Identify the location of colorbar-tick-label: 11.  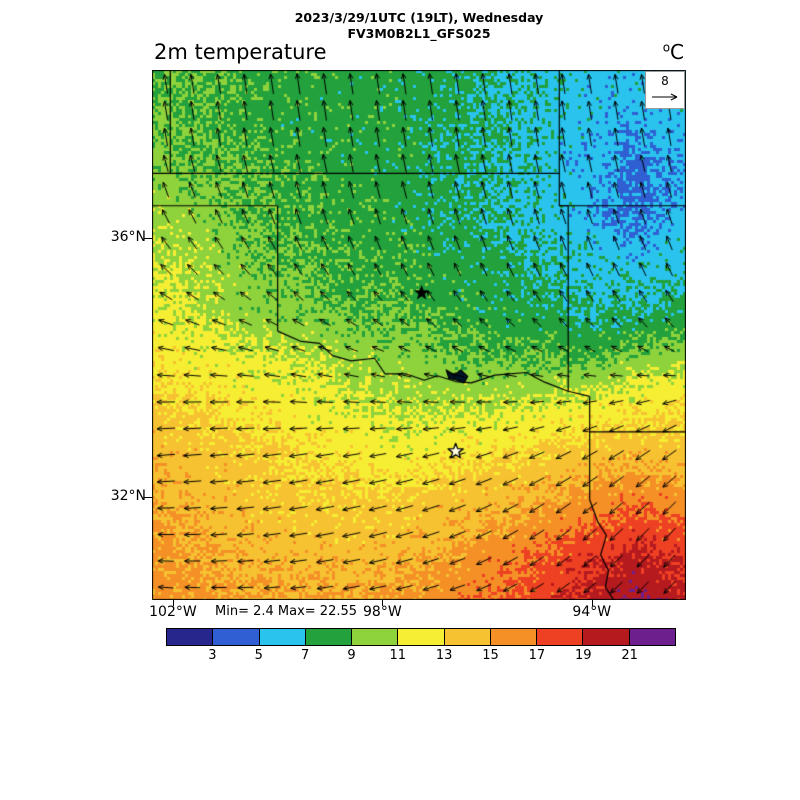
(398, 655).